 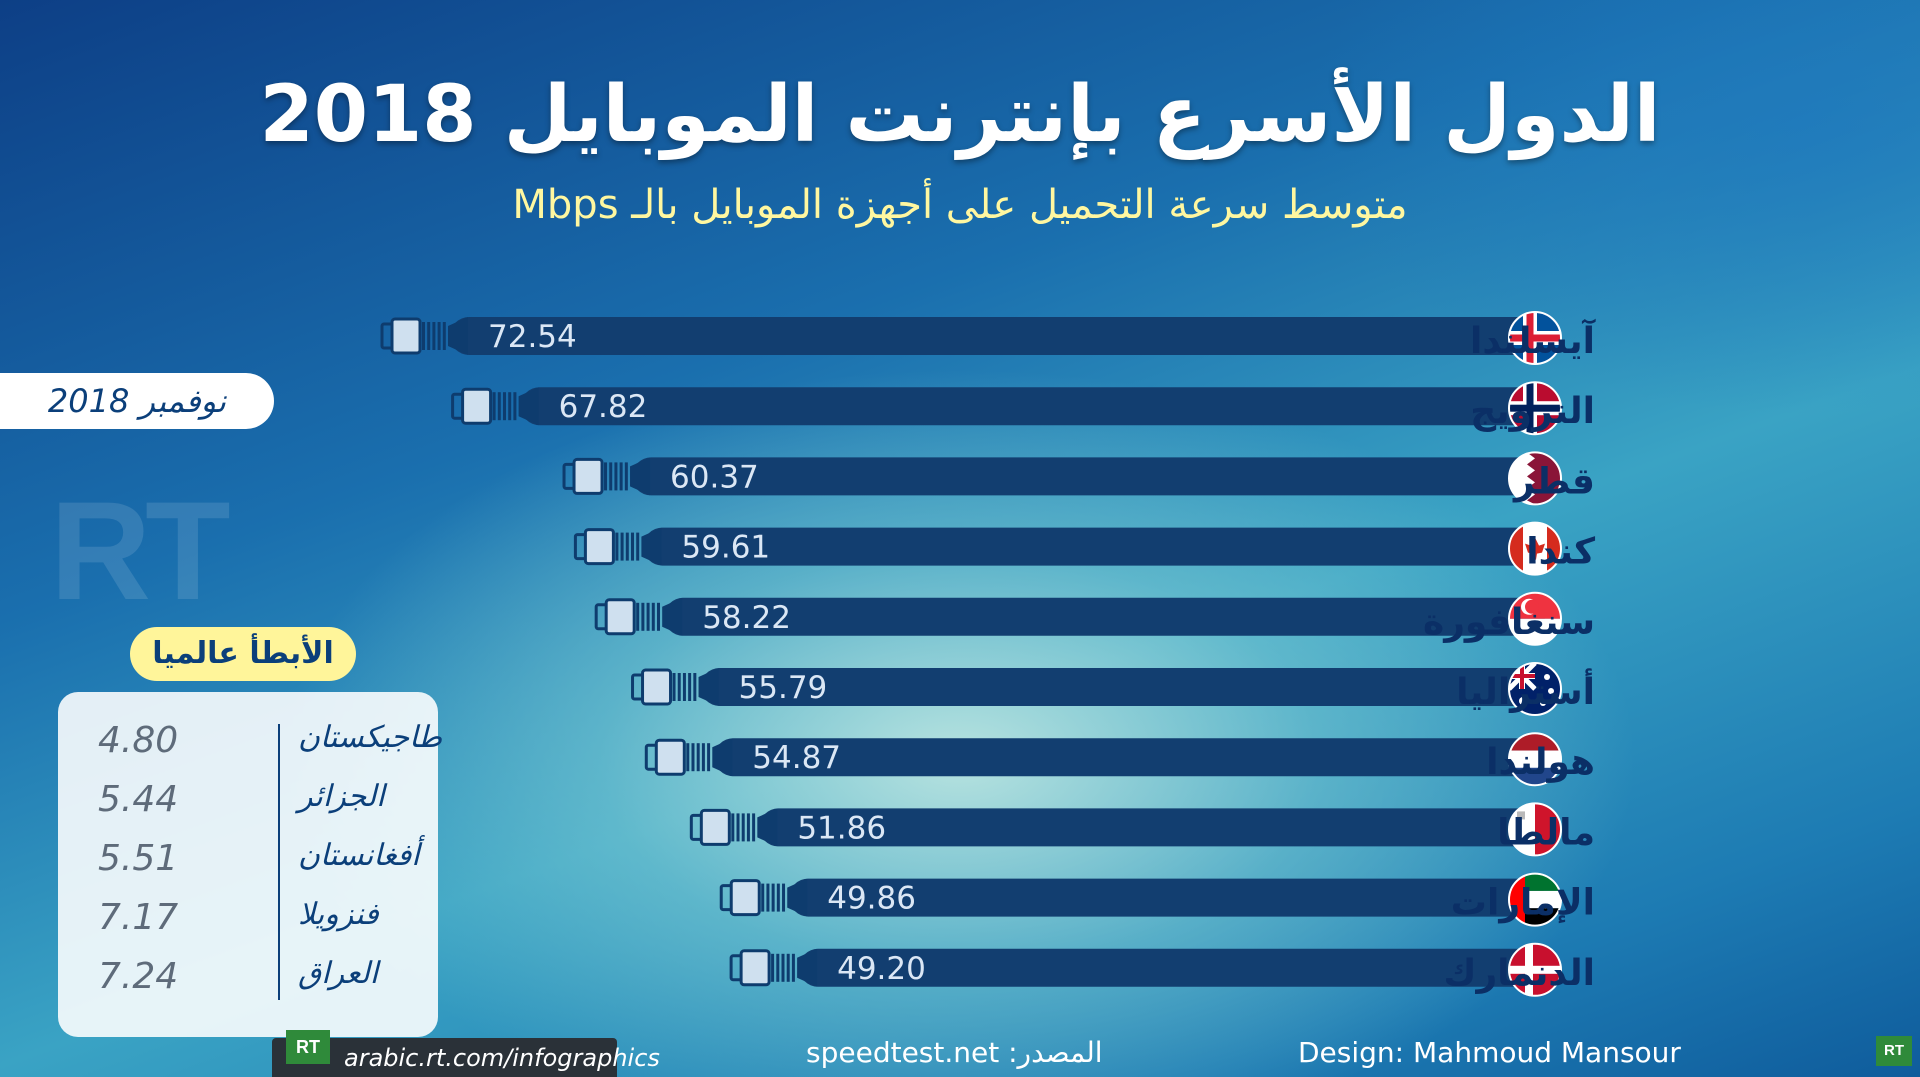 I want to click on slowest-value: 5.44, so click(x=138, y=799).